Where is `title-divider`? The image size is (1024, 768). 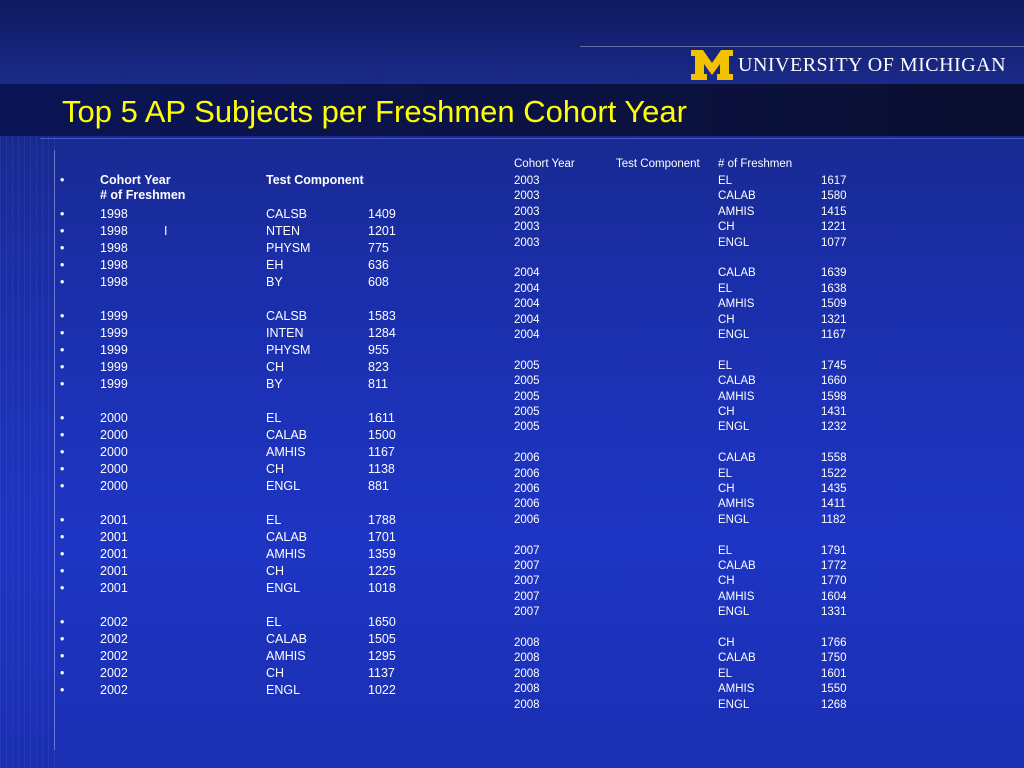 title-divider is located at coordinates (532, 138).